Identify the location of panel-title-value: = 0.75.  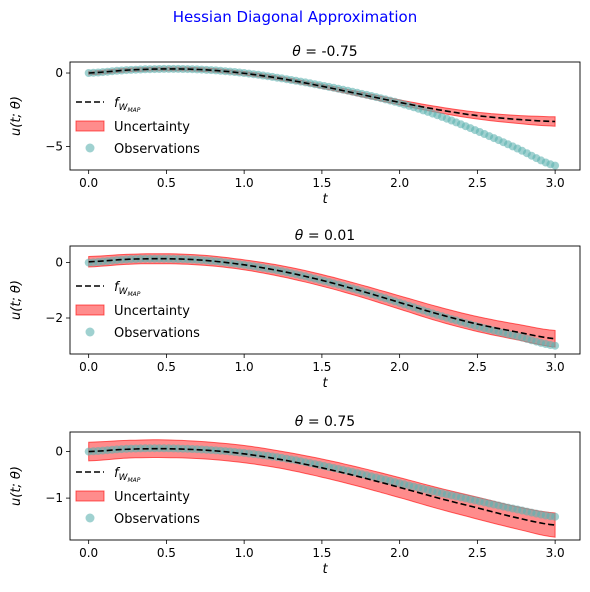
(329, 422).